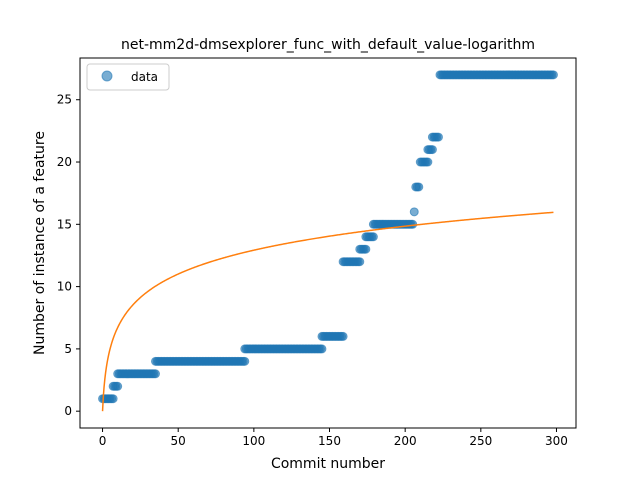 This screenshot has height=480, width=640. Describe the element at coordinates (64, 287) in the screenshot. I see `y-tick-label: 10` at that location.